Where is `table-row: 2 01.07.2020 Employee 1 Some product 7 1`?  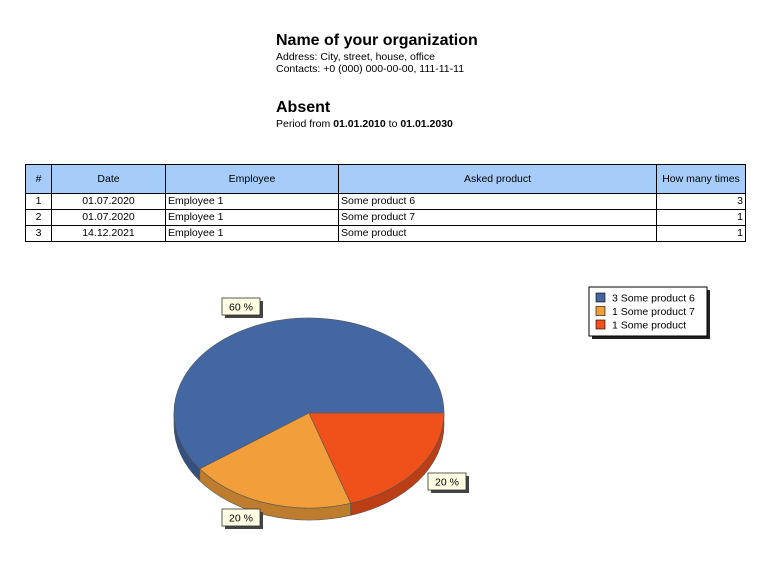
table-row: 2 01.07.2020 Employee 1 Some product 7 1 is located at coordinates (385, 217).